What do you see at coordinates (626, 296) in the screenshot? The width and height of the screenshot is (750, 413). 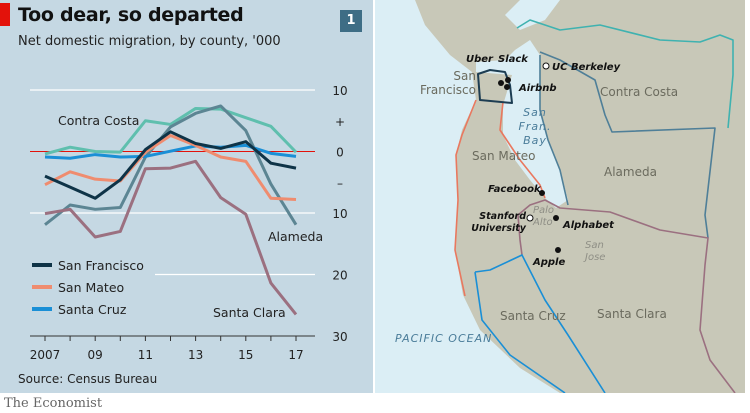 I see `santa-clara-border` at bounding box center [626, 296].